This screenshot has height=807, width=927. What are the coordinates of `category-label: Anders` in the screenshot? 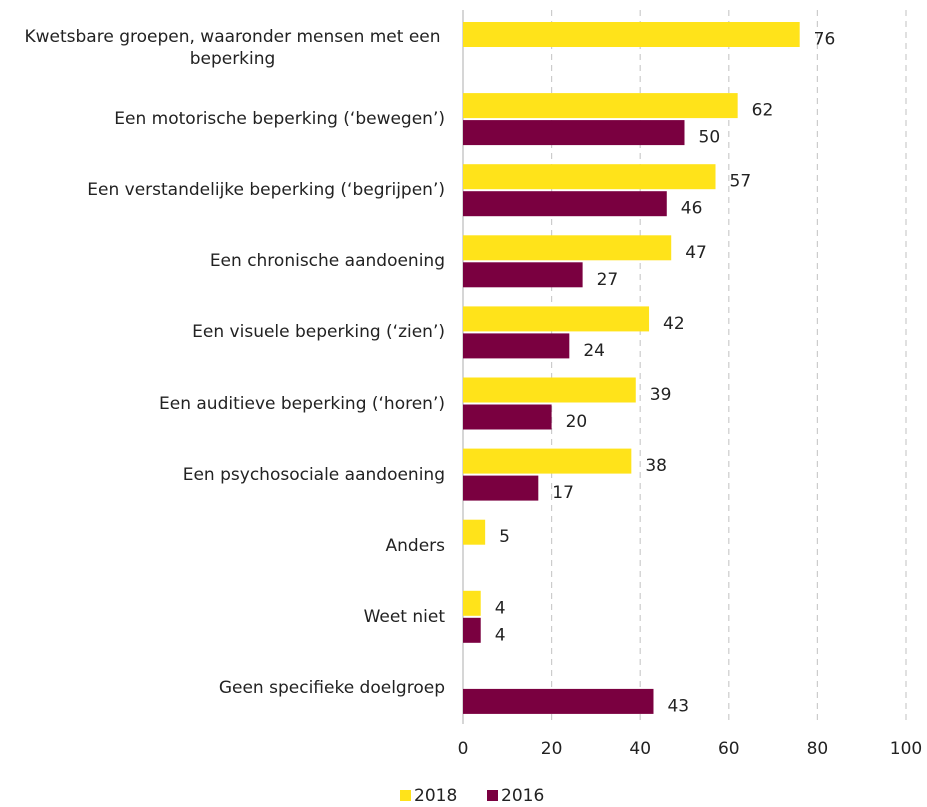 It's located at (415, 545).